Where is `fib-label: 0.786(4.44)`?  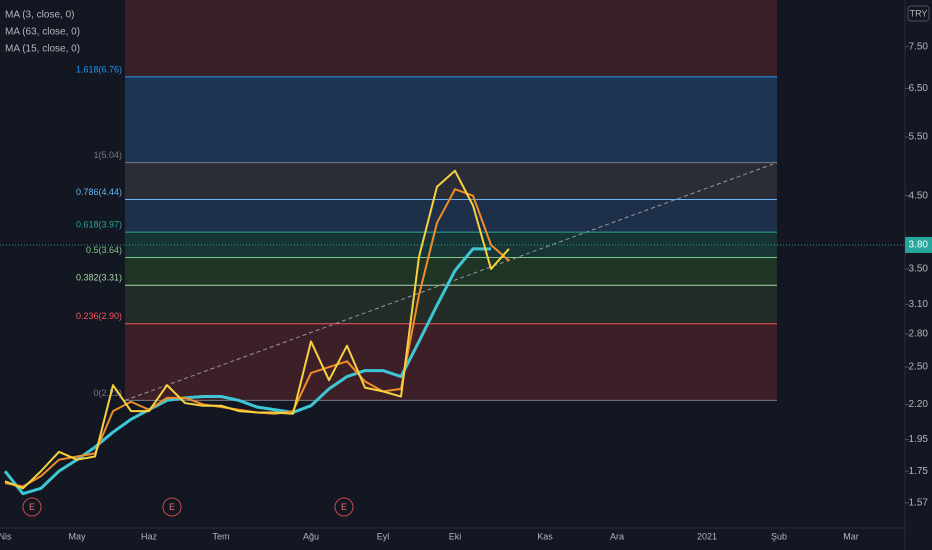
fib-label: 0.786(4.44) is located at coordinates (99, 192).